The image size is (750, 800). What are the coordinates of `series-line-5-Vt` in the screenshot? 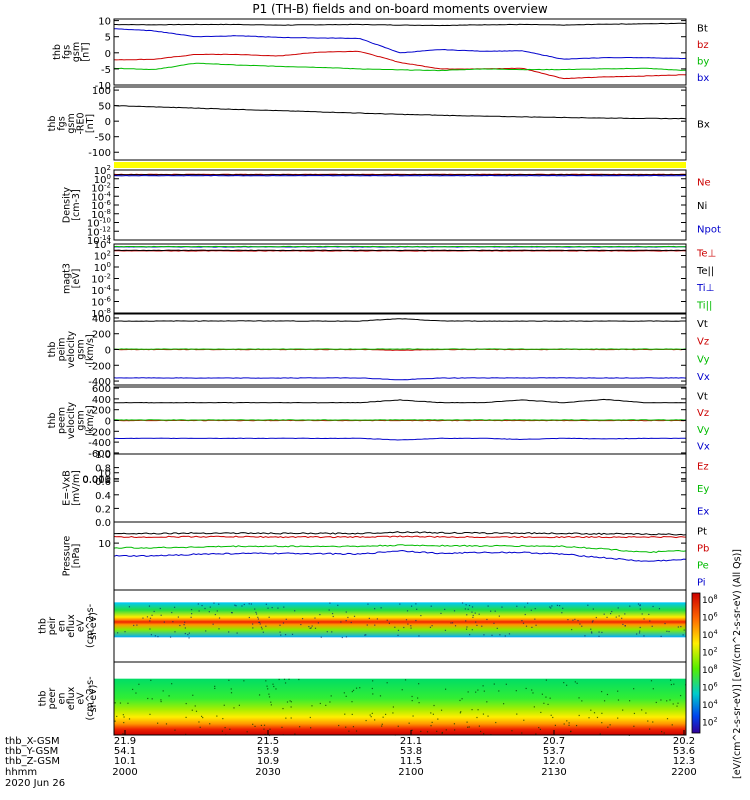 It's located at (400, 401).